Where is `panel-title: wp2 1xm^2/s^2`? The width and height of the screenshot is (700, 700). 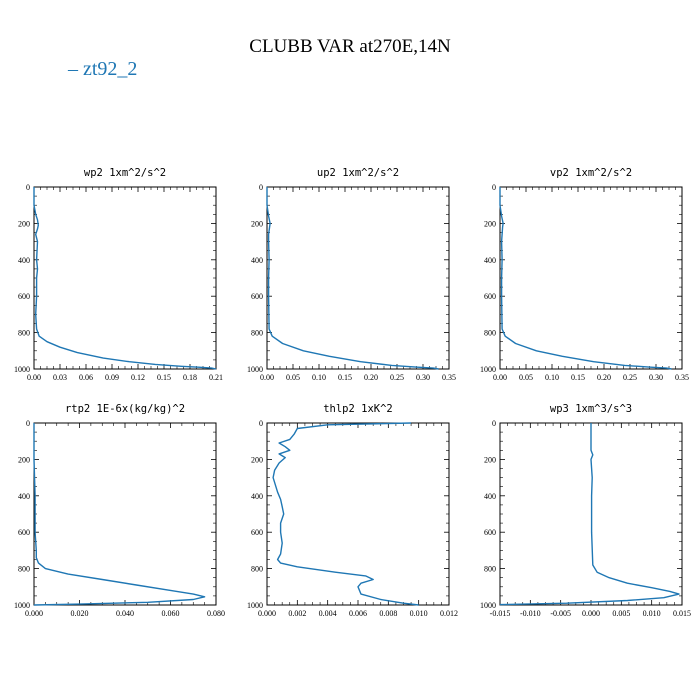
panel-title: wp2 1xm^2/s^2 is located at coordinates (125, 173).